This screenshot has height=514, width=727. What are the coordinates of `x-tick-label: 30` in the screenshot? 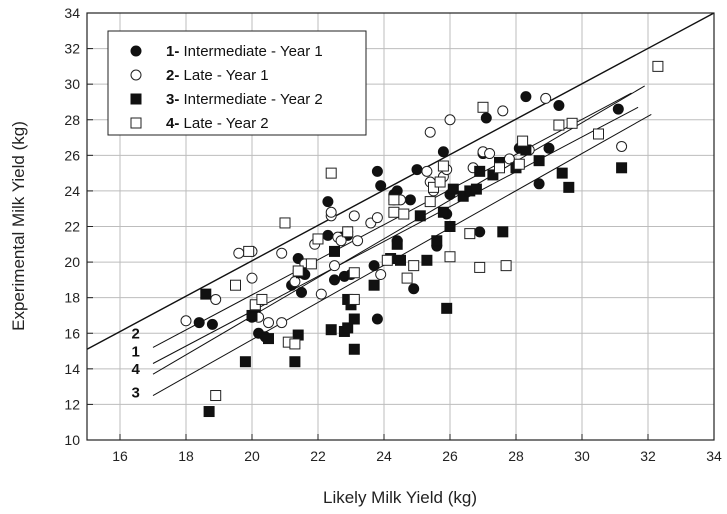 It's located at (582, 456).